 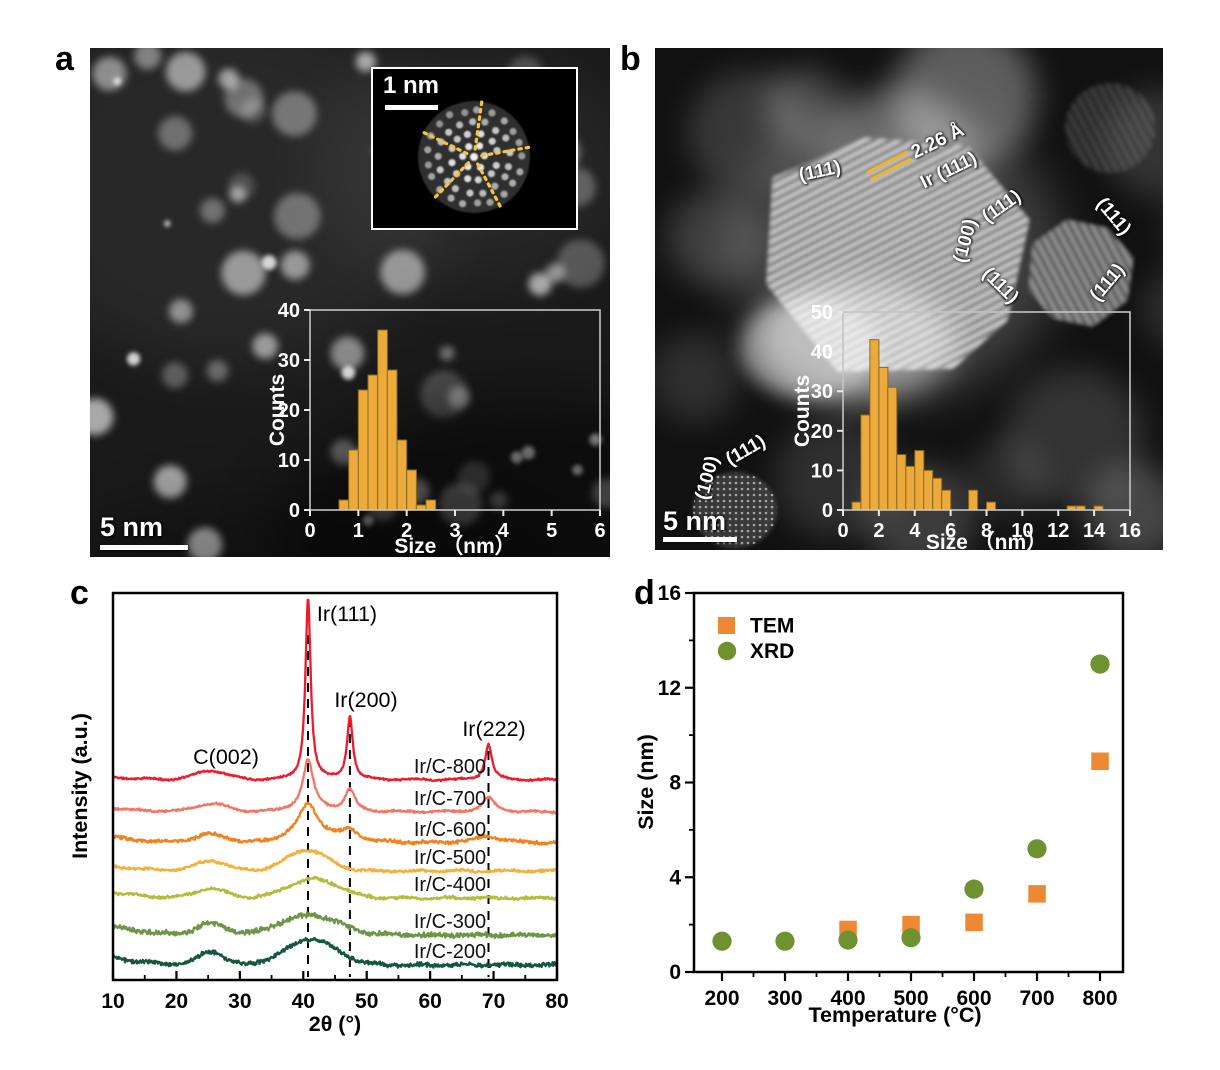 What do you see at coordinates (132, 527) in the screenshot?
I see `scale-bar-label-a: 5 nm` at bounding box center [132, 527].